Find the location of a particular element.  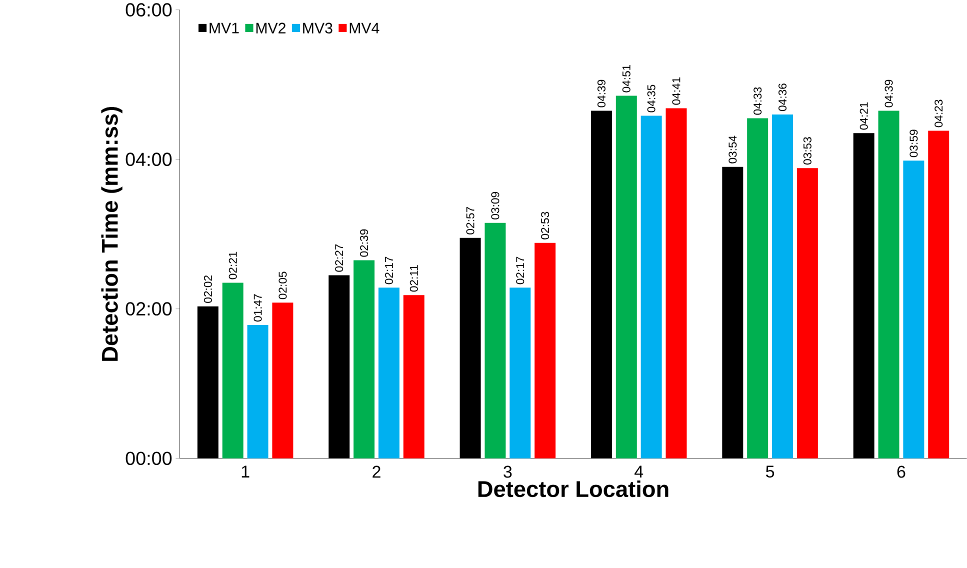

x-tick-label: 2 is located at coordinates (376, 472).